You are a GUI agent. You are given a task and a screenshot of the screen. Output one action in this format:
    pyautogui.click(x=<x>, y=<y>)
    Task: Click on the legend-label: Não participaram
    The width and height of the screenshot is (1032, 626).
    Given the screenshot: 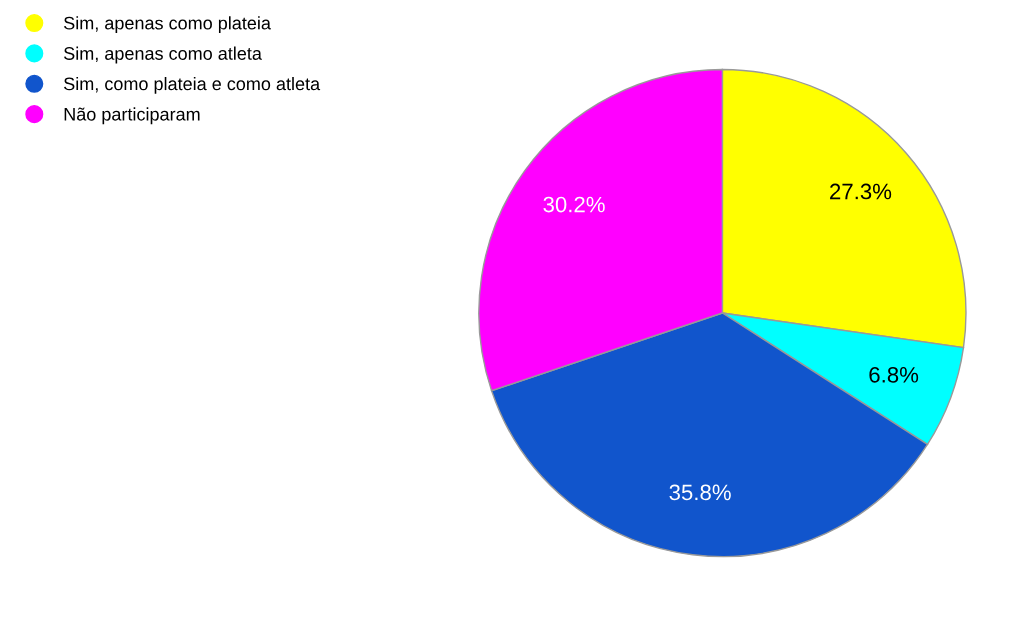 What is the action you would take?
    pyautogui.click(x=132, y=116)
    